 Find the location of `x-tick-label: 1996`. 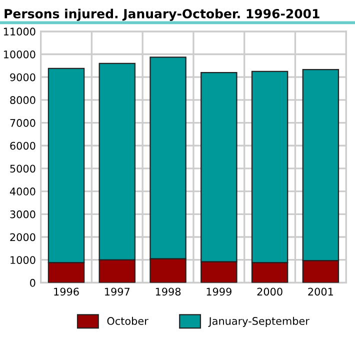

x-tick-label: 1996 is located at coordinates (66, 292).